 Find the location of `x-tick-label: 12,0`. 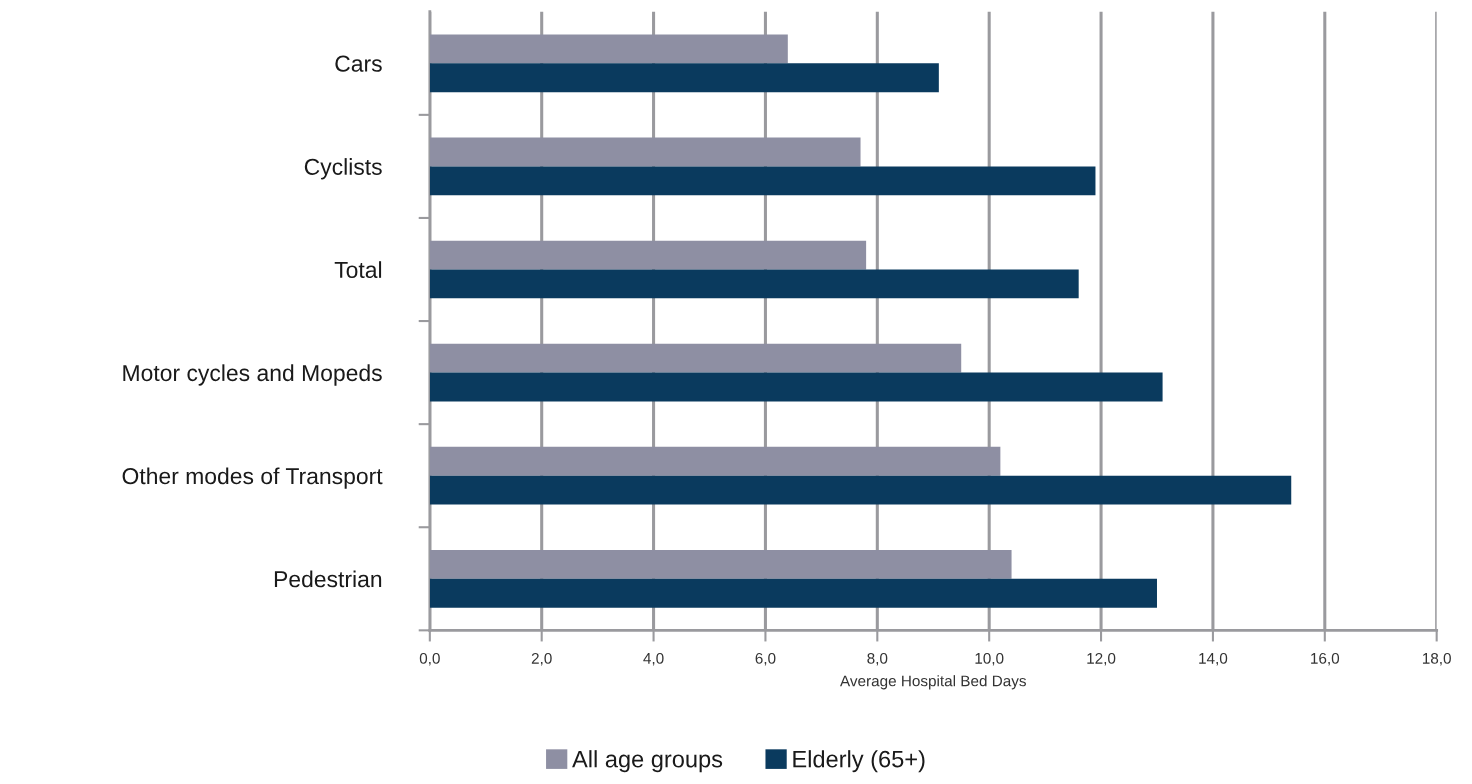

x-tick-label: 12,0 is located at coordinates (1101, 659).